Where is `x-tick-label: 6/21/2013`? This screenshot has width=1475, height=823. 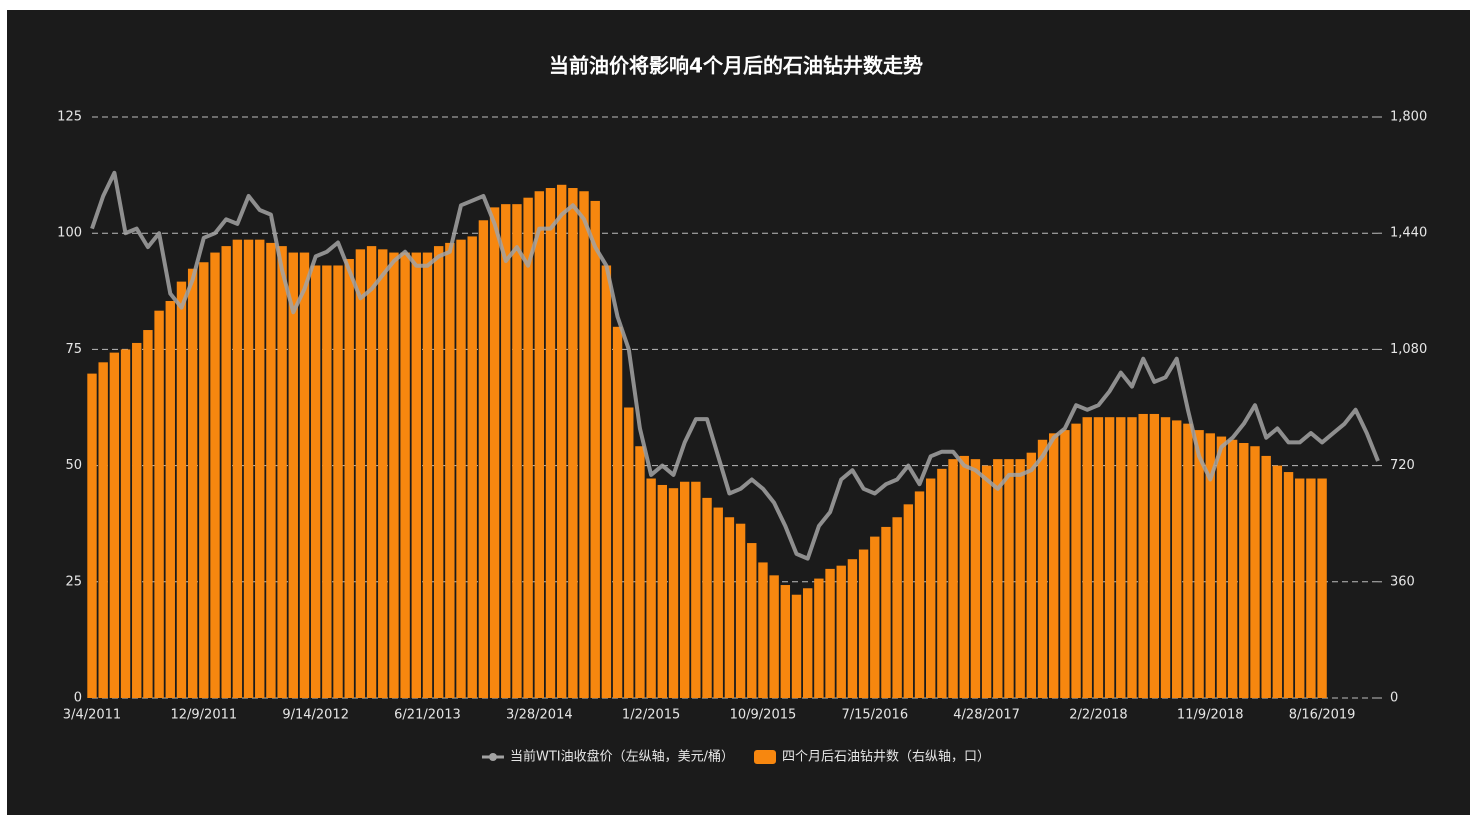 x-tick-label: 6/21/2013 is located at coordinates (427, 715).